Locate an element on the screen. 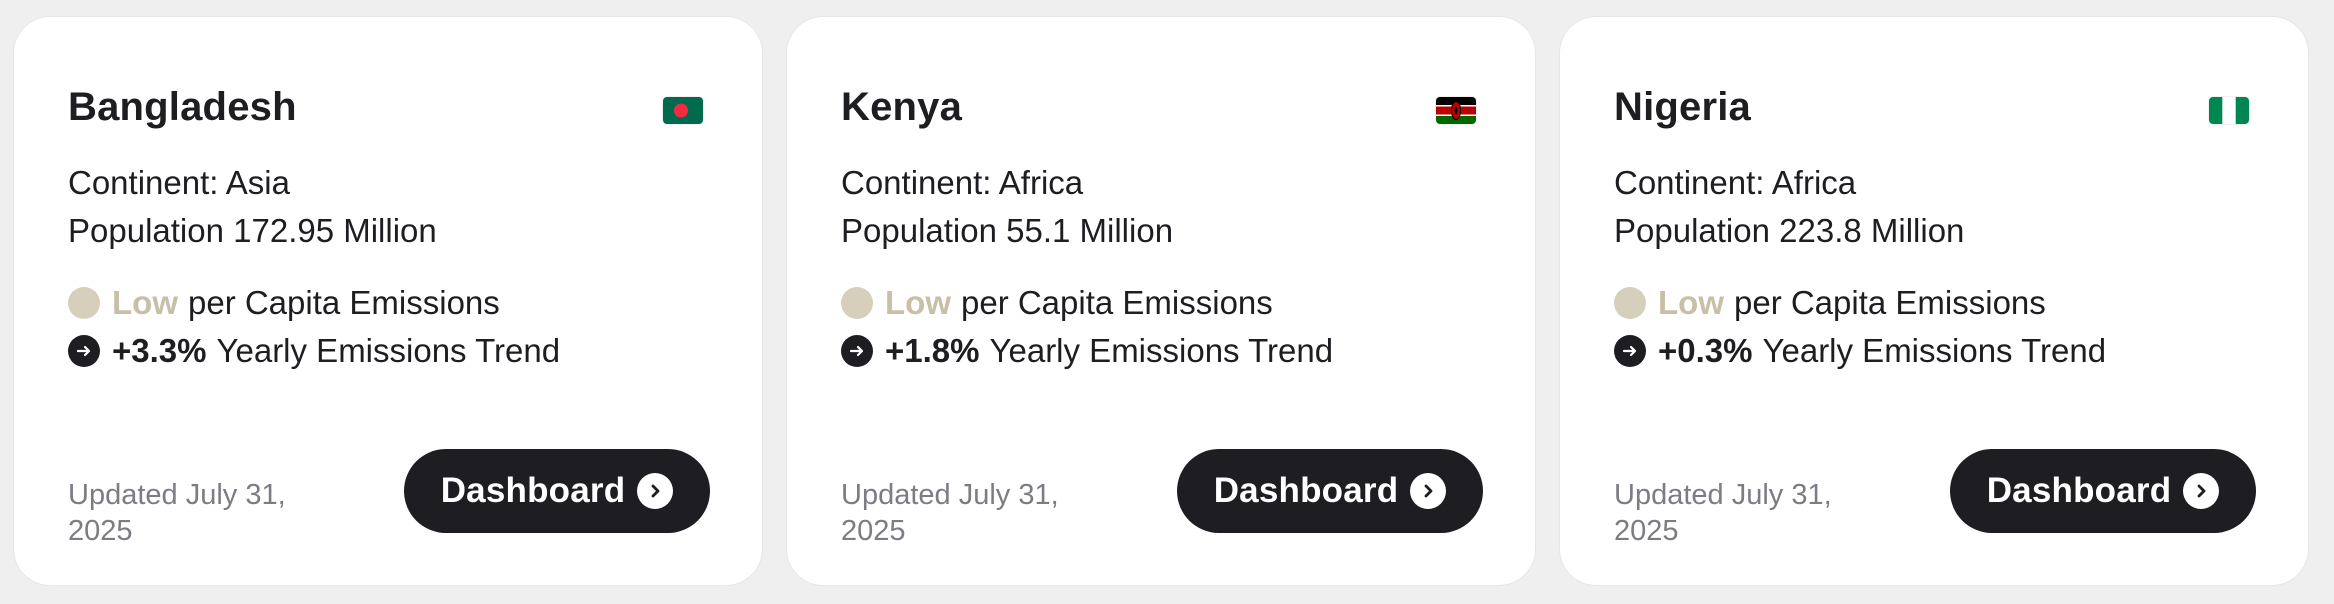  bangladesh-flag-icon is located at coordinates (683, 110).